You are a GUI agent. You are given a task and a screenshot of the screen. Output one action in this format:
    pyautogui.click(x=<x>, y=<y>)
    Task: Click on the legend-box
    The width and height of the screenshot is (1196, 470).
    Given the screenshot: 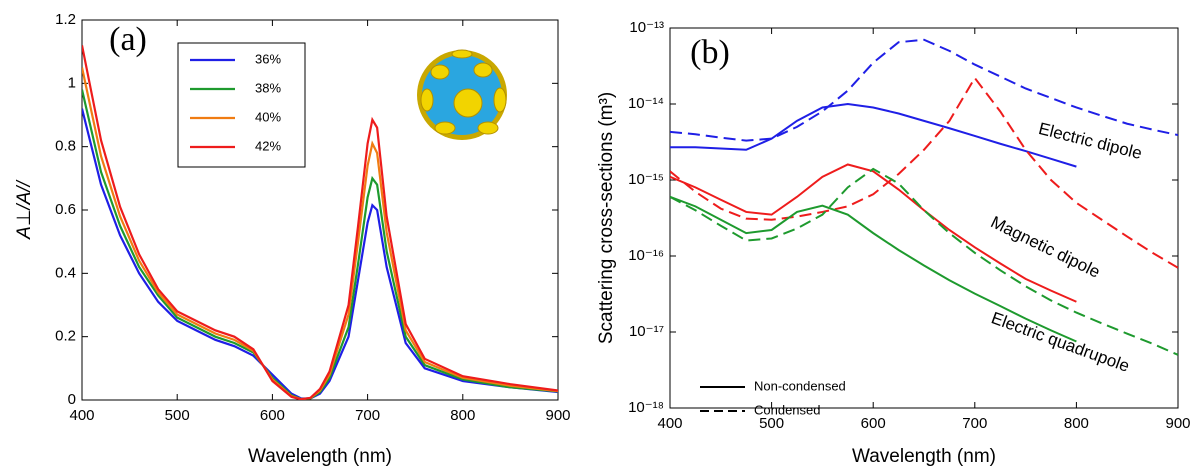 What is the action you would take?
    pyautogui.click(x=241, y=105)
    